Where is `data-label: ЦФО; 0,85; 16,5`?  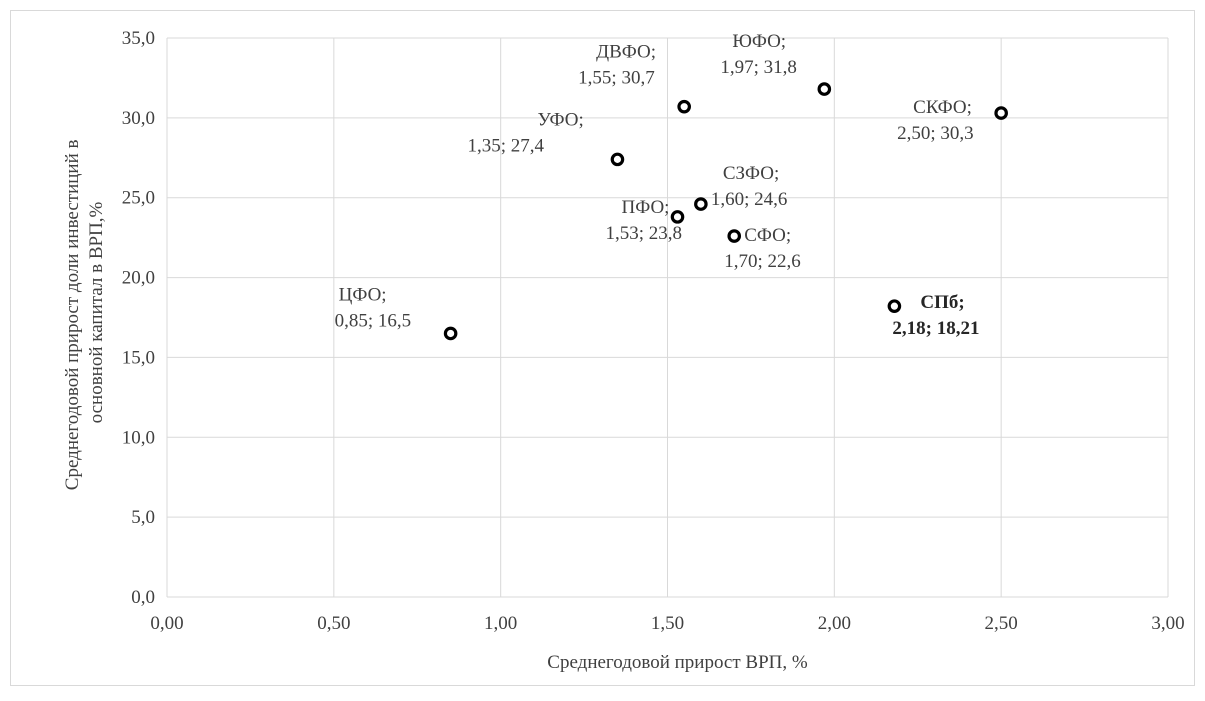 data-label: ЦФО; 0,85; 16,5 is located at coordinates (373, 307).